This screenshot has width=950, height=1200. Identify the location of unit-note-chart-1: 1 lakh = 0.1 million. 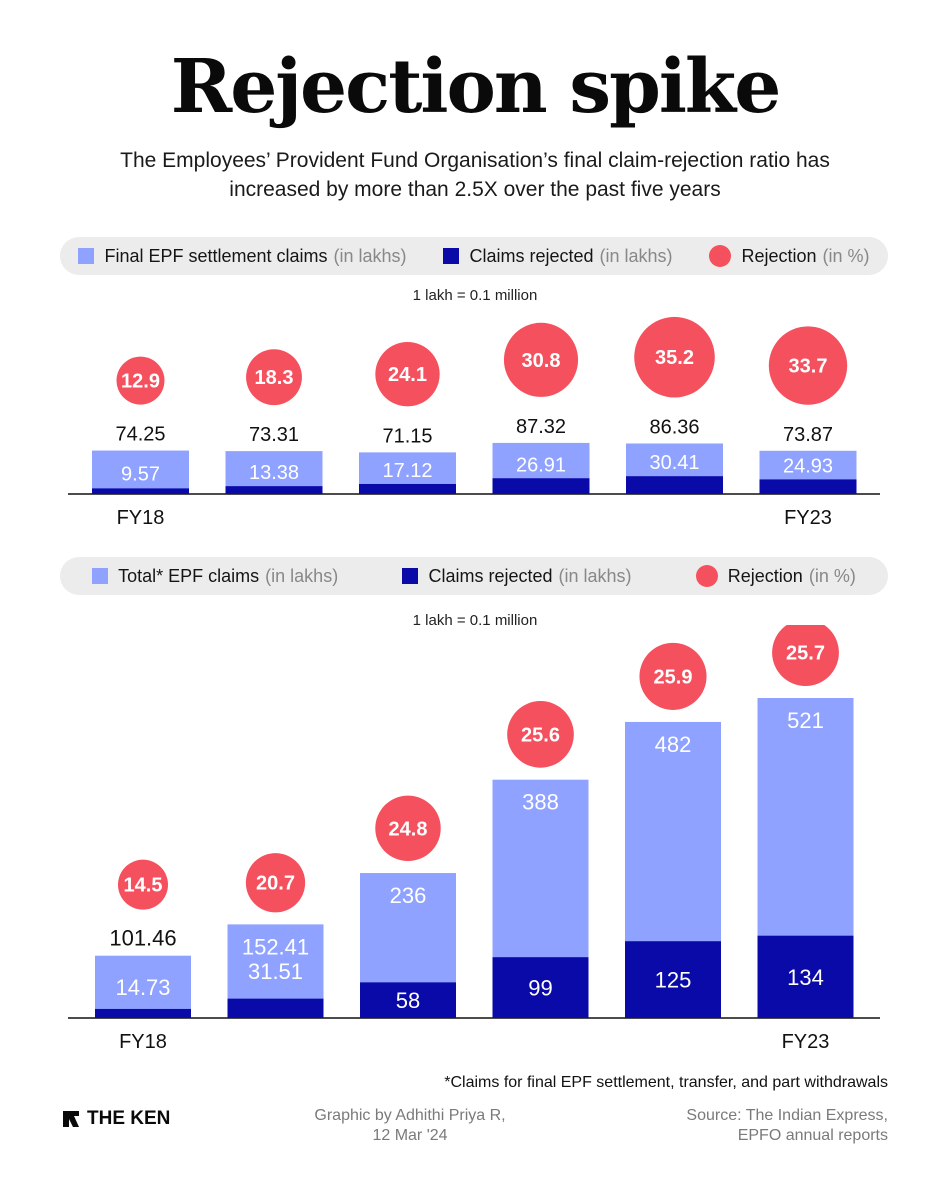
(475, 295).